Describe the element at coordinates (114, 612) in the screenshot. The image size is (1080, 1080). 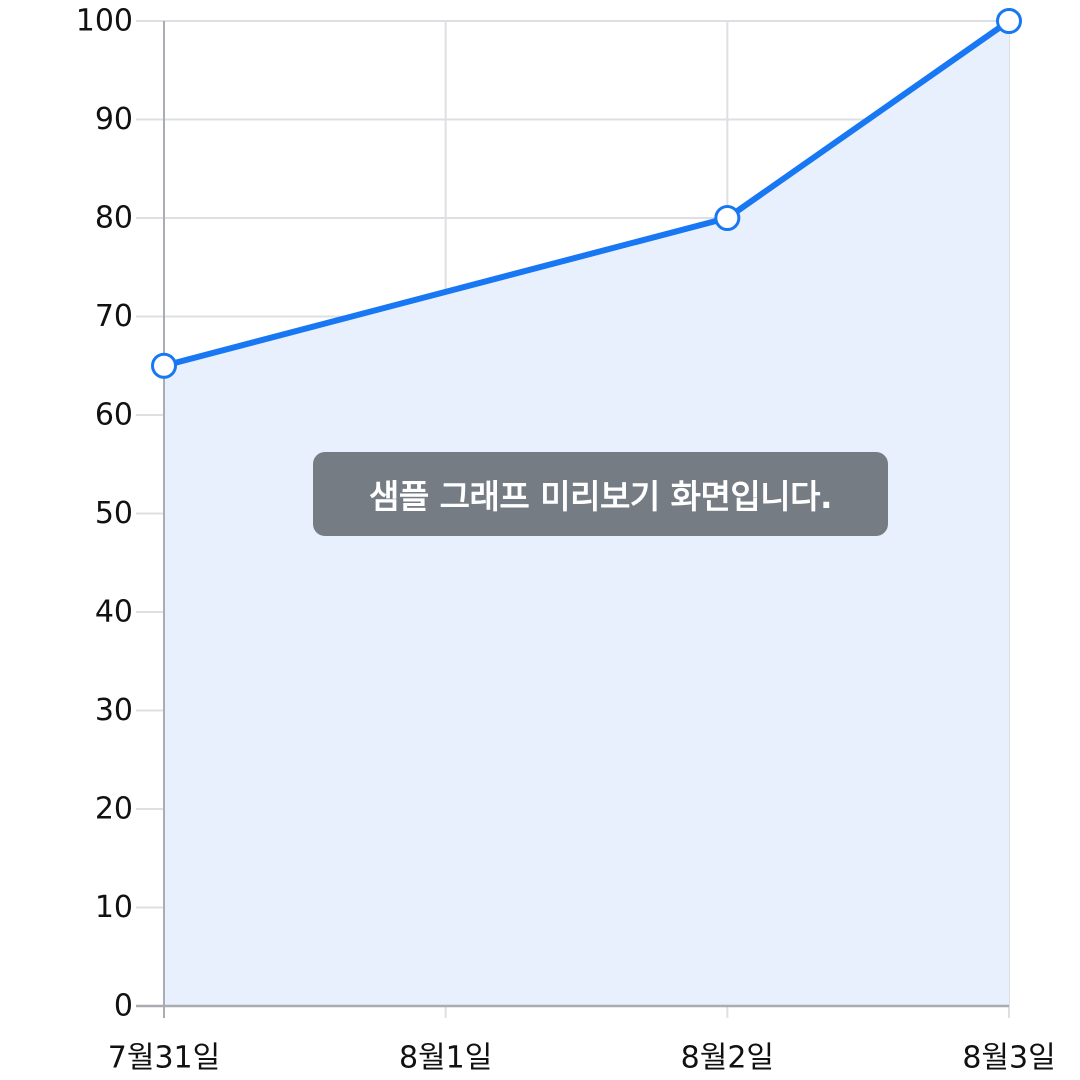
I see `y-tick-label: 40` at that location.